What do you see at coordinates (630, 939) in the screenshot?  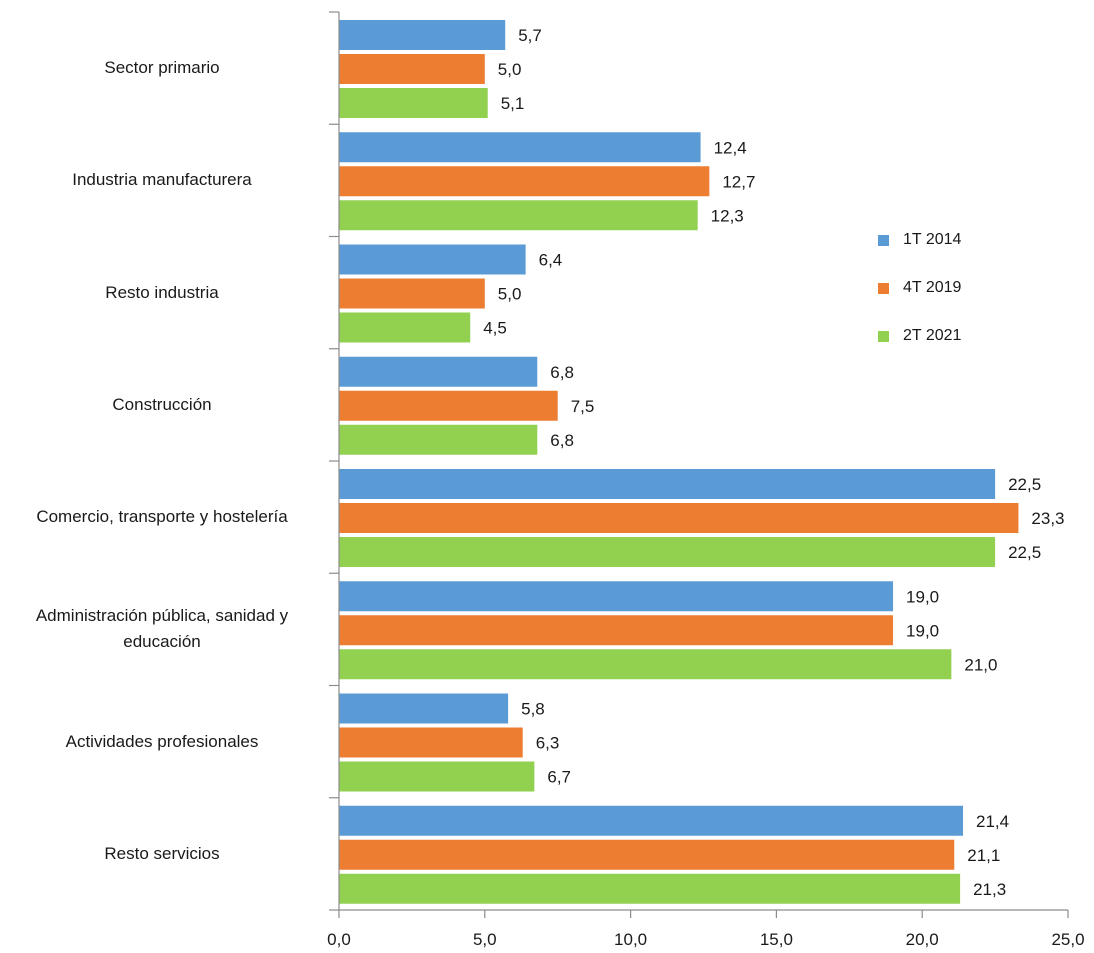 I see `x-tick-label-2: 10,0` at bounding box center [630, 939].